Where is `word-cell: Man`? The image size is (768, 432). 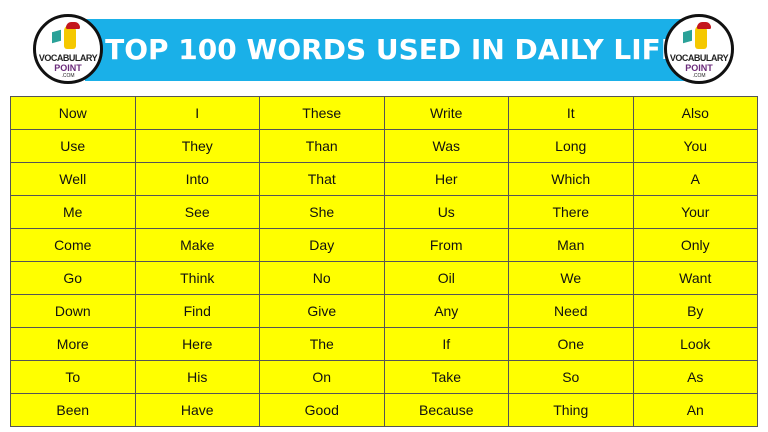 word-cell: Man is located at coordinates (571, 245).